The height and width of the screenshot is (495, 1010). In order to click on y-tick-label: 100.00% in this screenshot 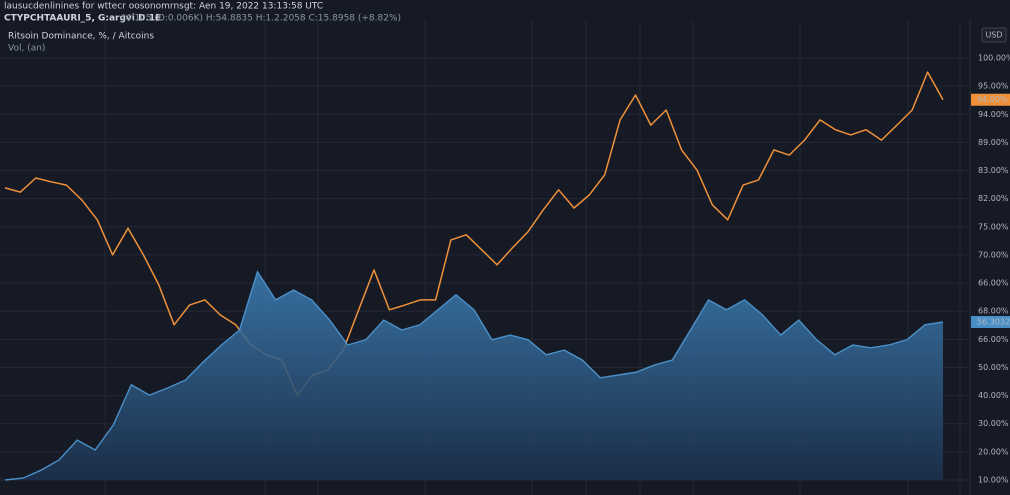, I will do `click(994, 58)`.